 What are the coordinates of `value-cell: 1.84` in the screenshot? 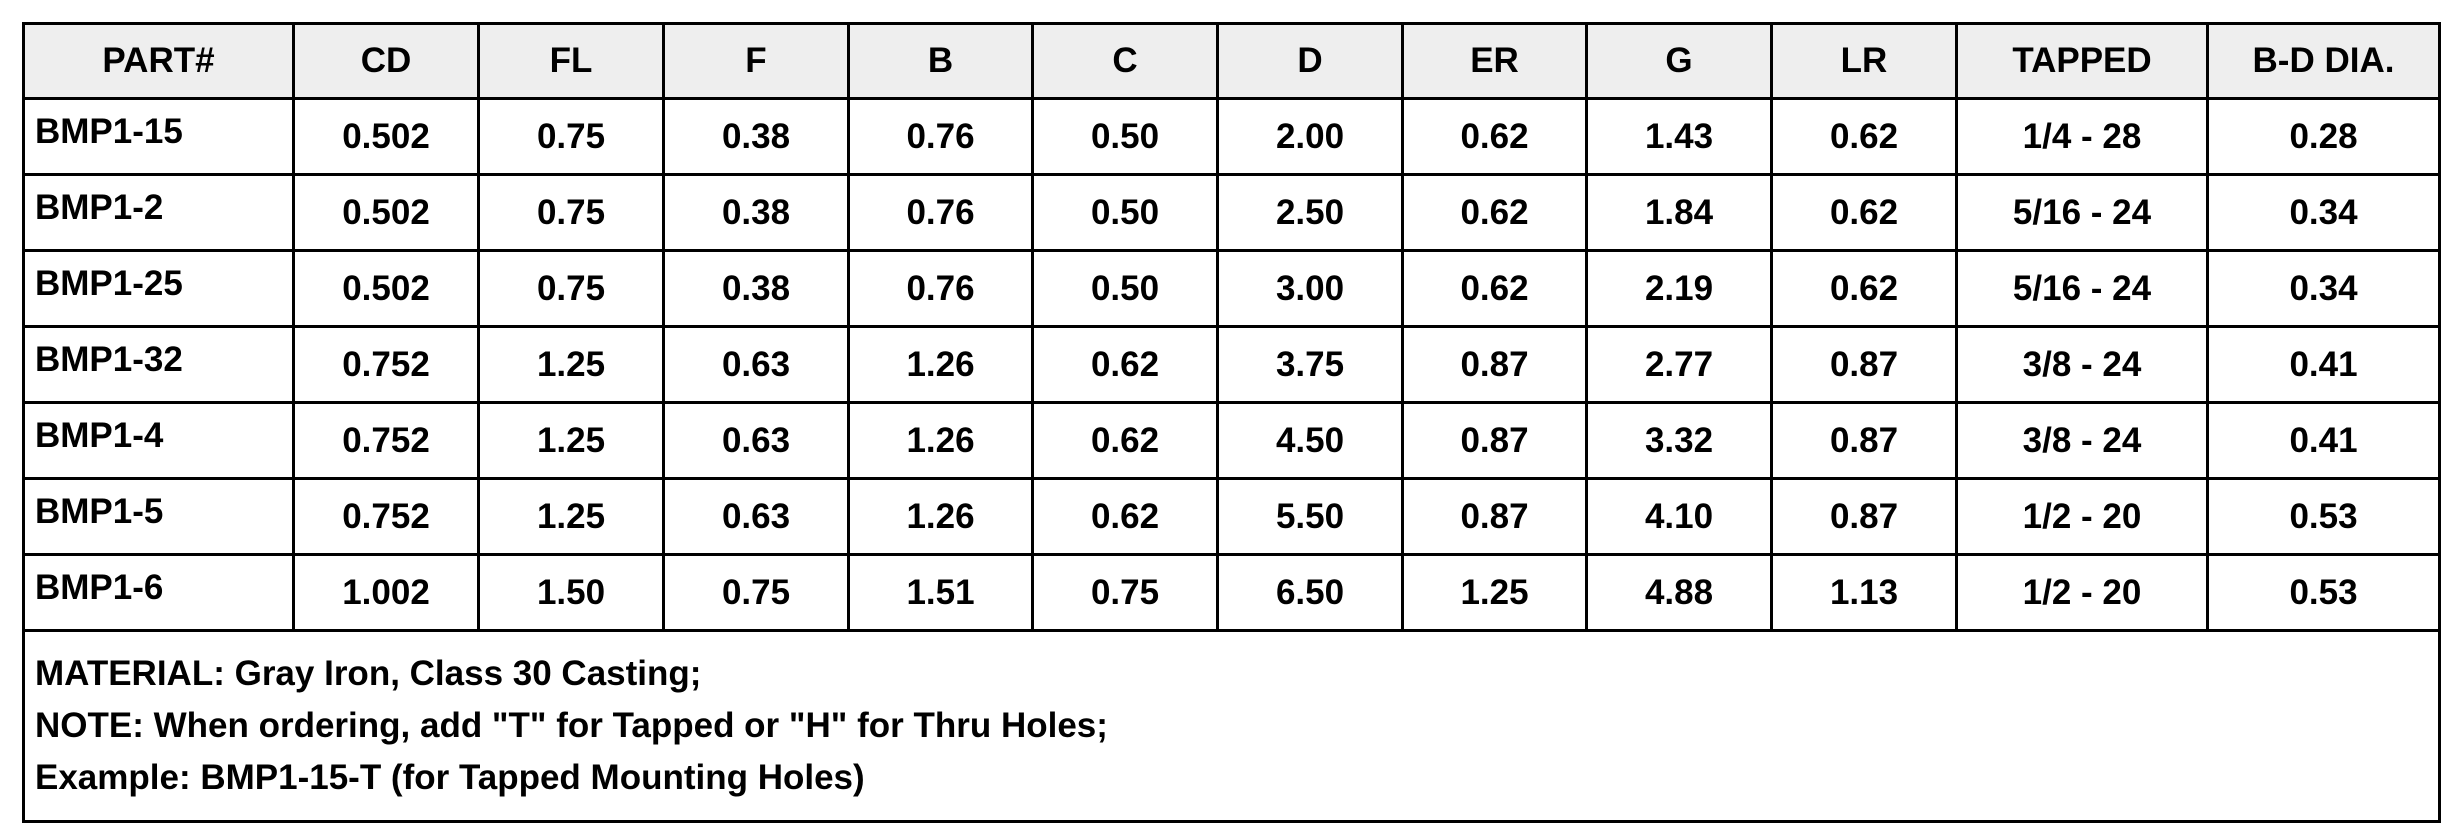 It's located at (1679, 212).